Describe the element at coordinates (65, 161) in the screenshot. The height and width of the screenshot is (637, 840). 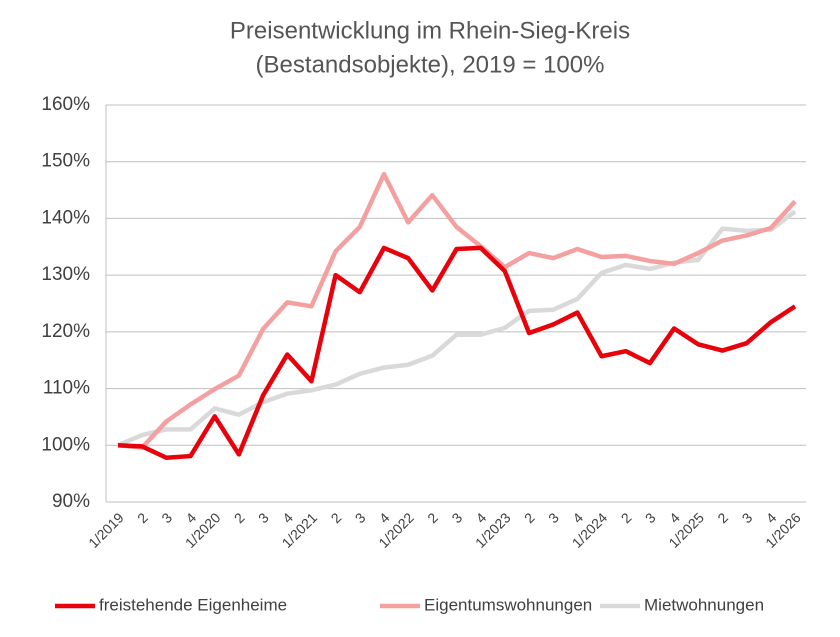
I see `y-tick-label: 150%` at that location.